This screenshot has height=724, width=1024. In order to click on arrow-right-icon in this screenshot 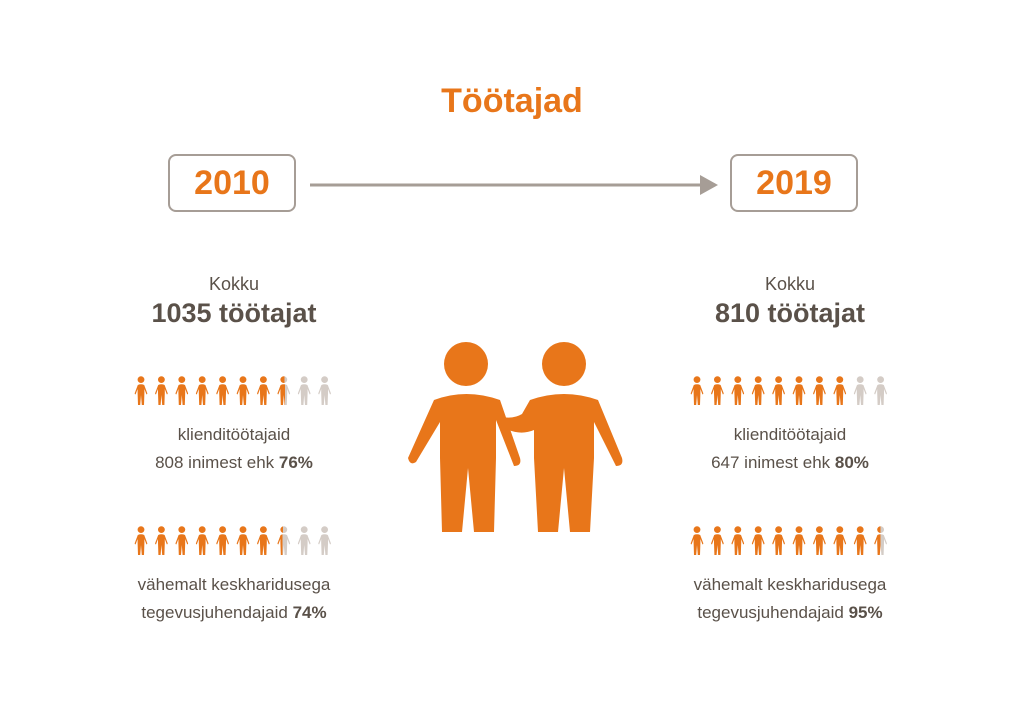, I will do `click(514, 185)`.